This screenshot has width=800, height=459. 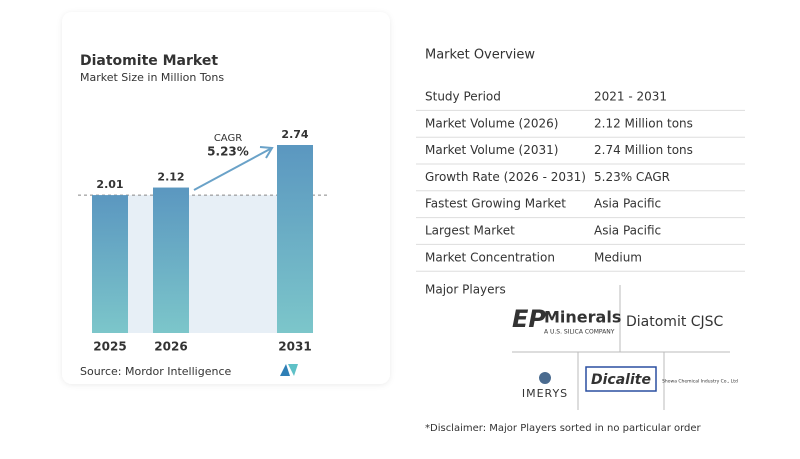 I want to click on cagr-value: 5.23%, so click(x=228, y=152).